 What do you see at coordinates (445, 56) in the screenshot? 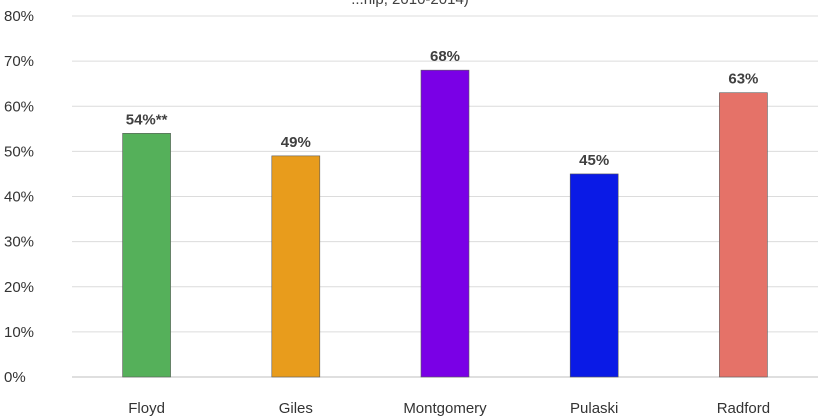
I see `data-label: 68%` at bounding box center [445, 56].